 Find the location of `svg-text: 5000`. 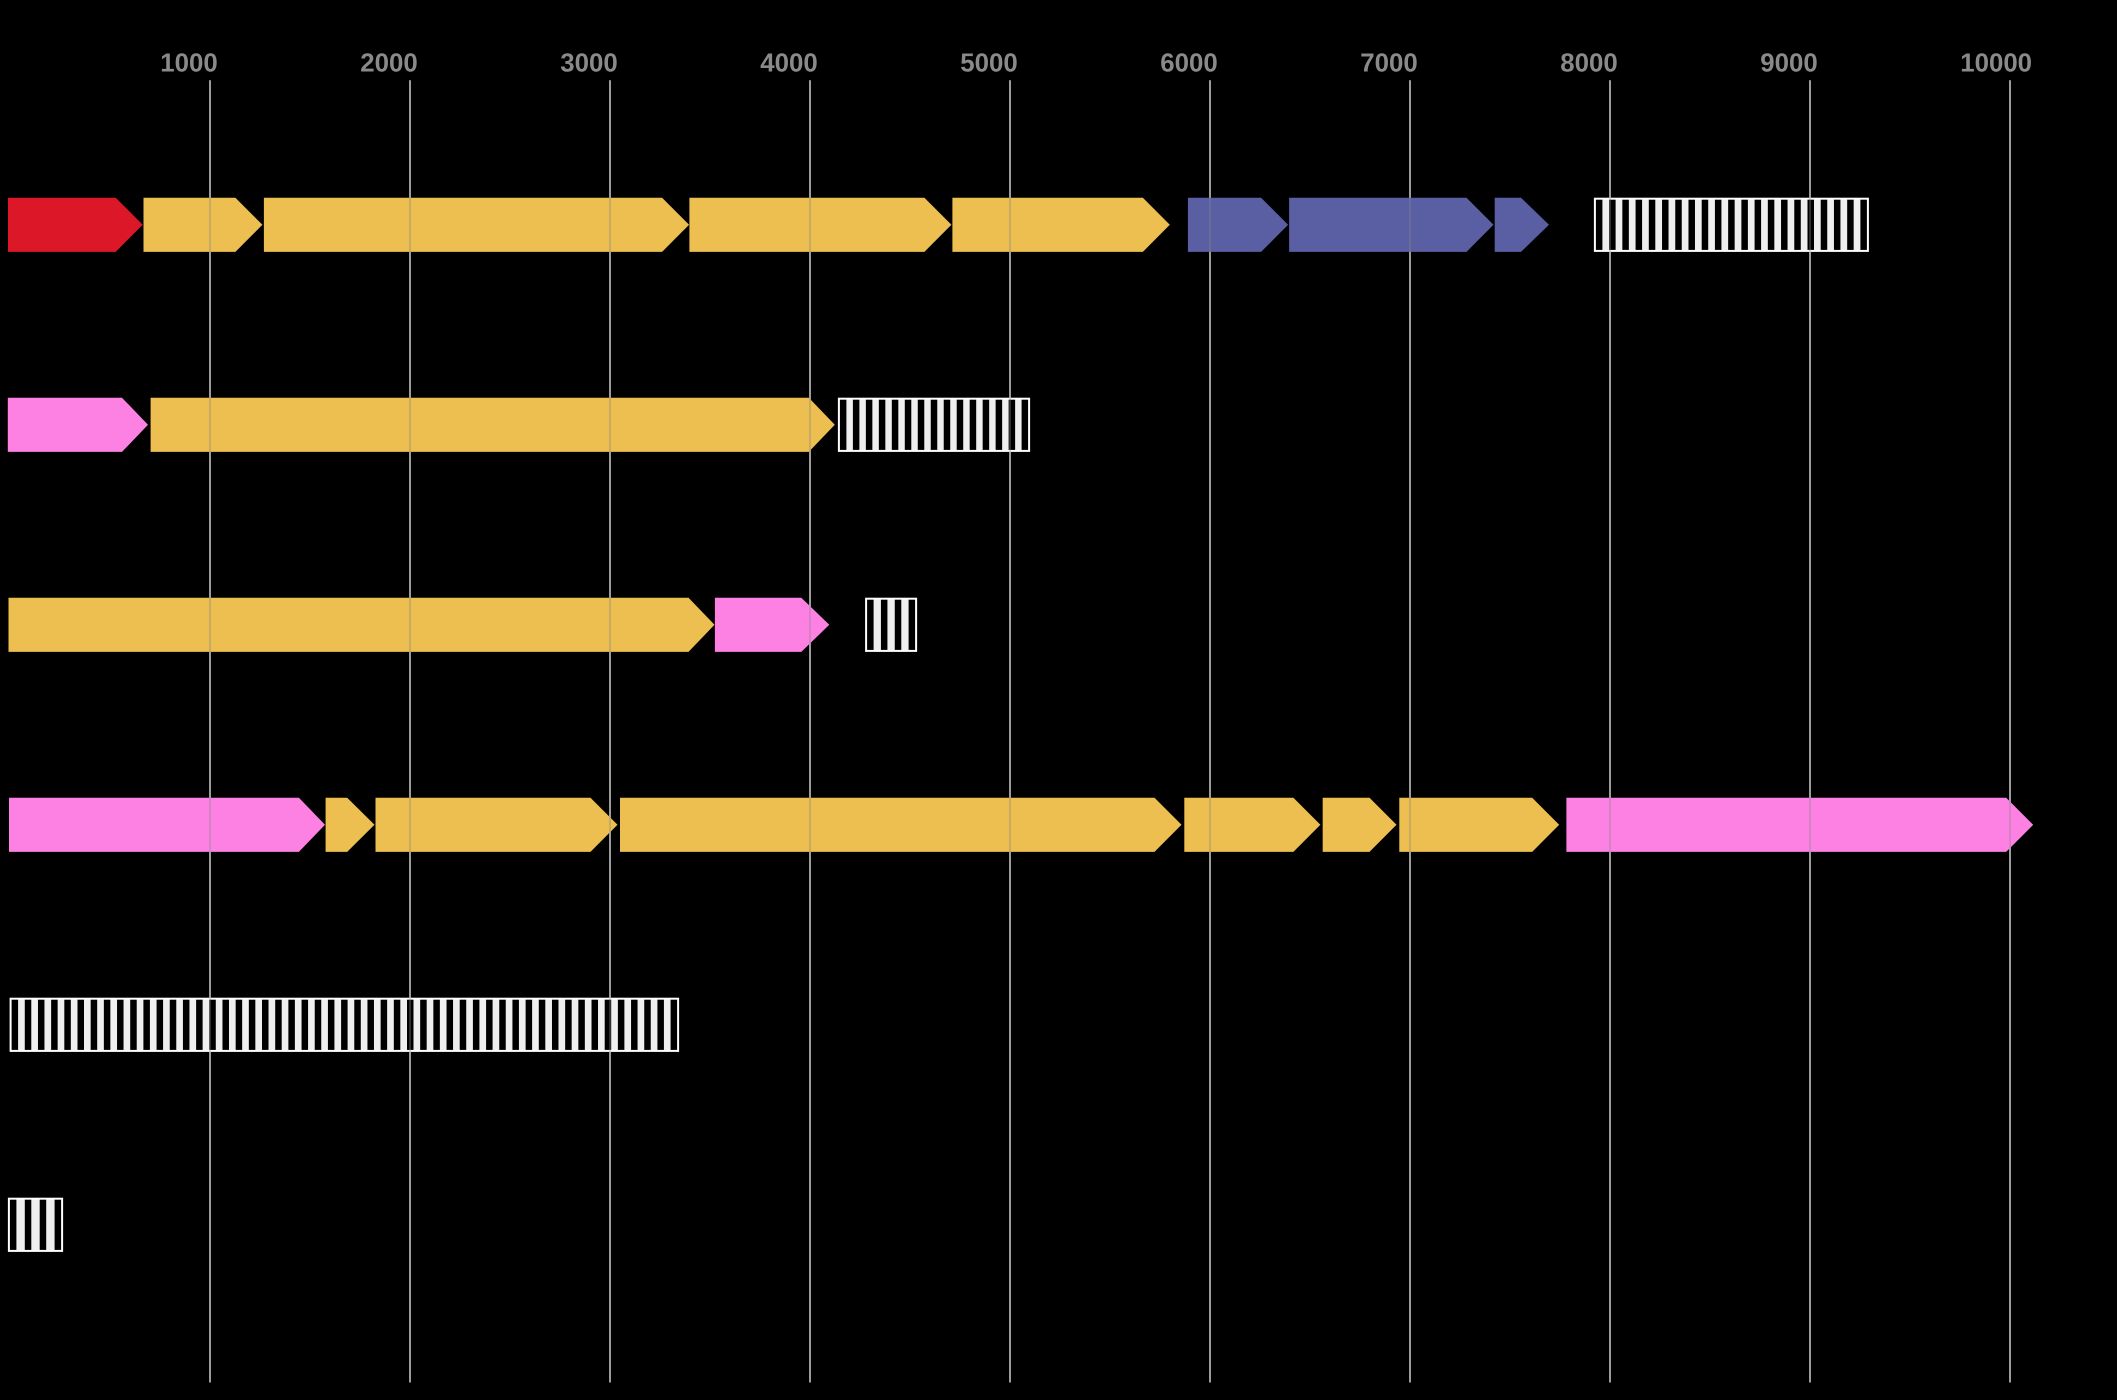

svg-text: 5000 is located at coordinates (988, 63).